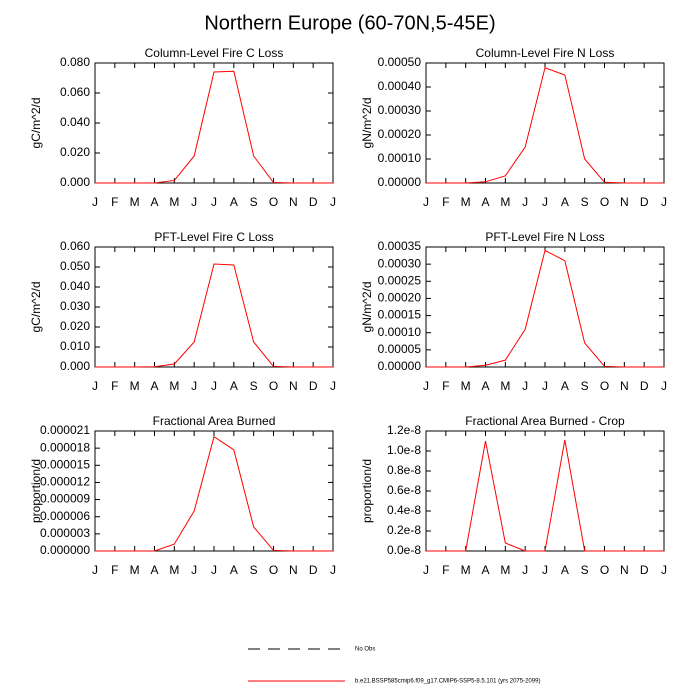  What do you see at coordinates (75, 326) in the screenshot?
I see `y-tick-label: 0.020` at bounding box center [75, 326].